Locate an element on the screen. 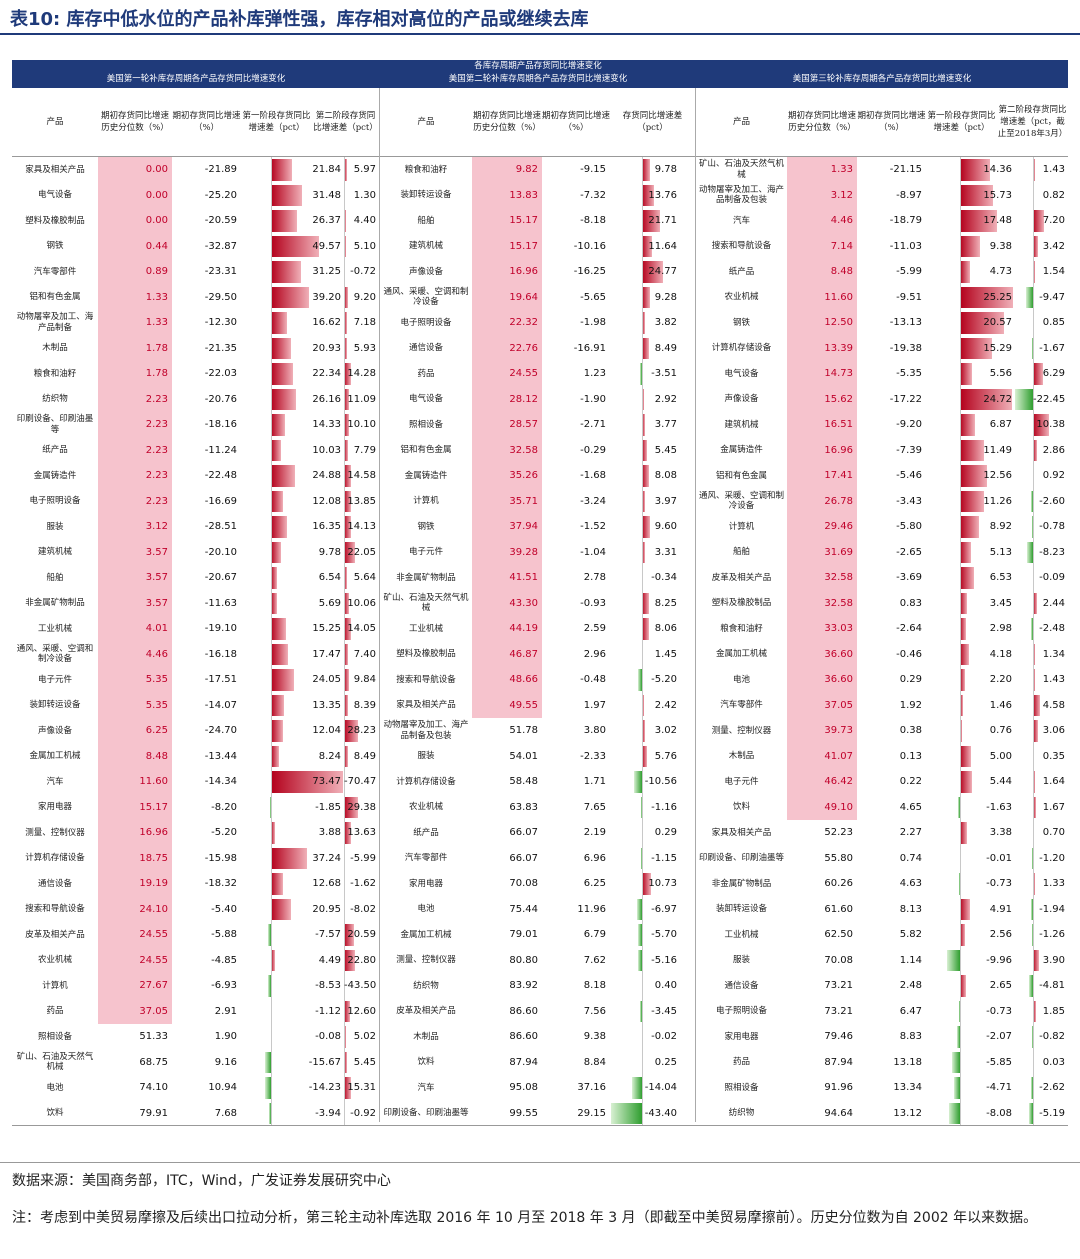  delta-value: 0.03 is located at coordinates (1053, 1062).